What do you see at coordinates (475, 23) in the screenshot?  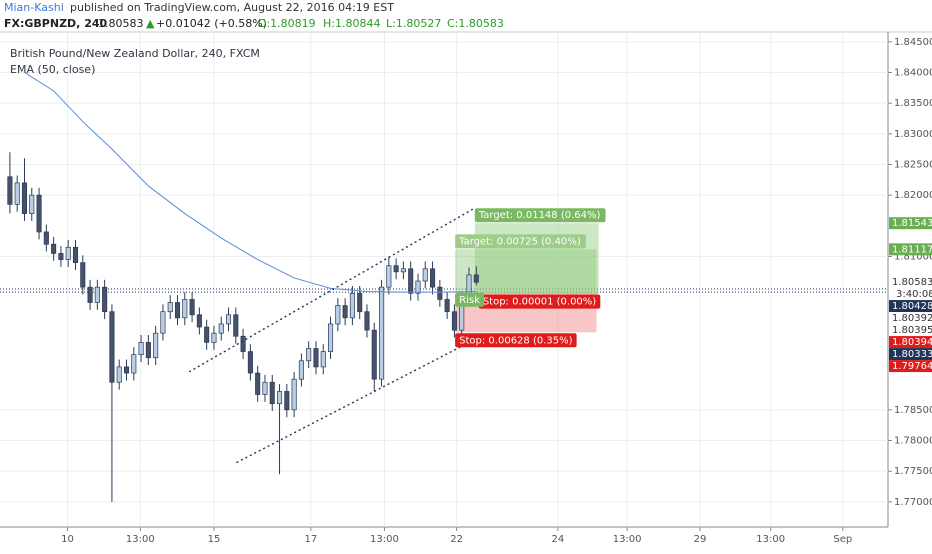 I see `close: C:1.80583` at bounding box center [475, 23].